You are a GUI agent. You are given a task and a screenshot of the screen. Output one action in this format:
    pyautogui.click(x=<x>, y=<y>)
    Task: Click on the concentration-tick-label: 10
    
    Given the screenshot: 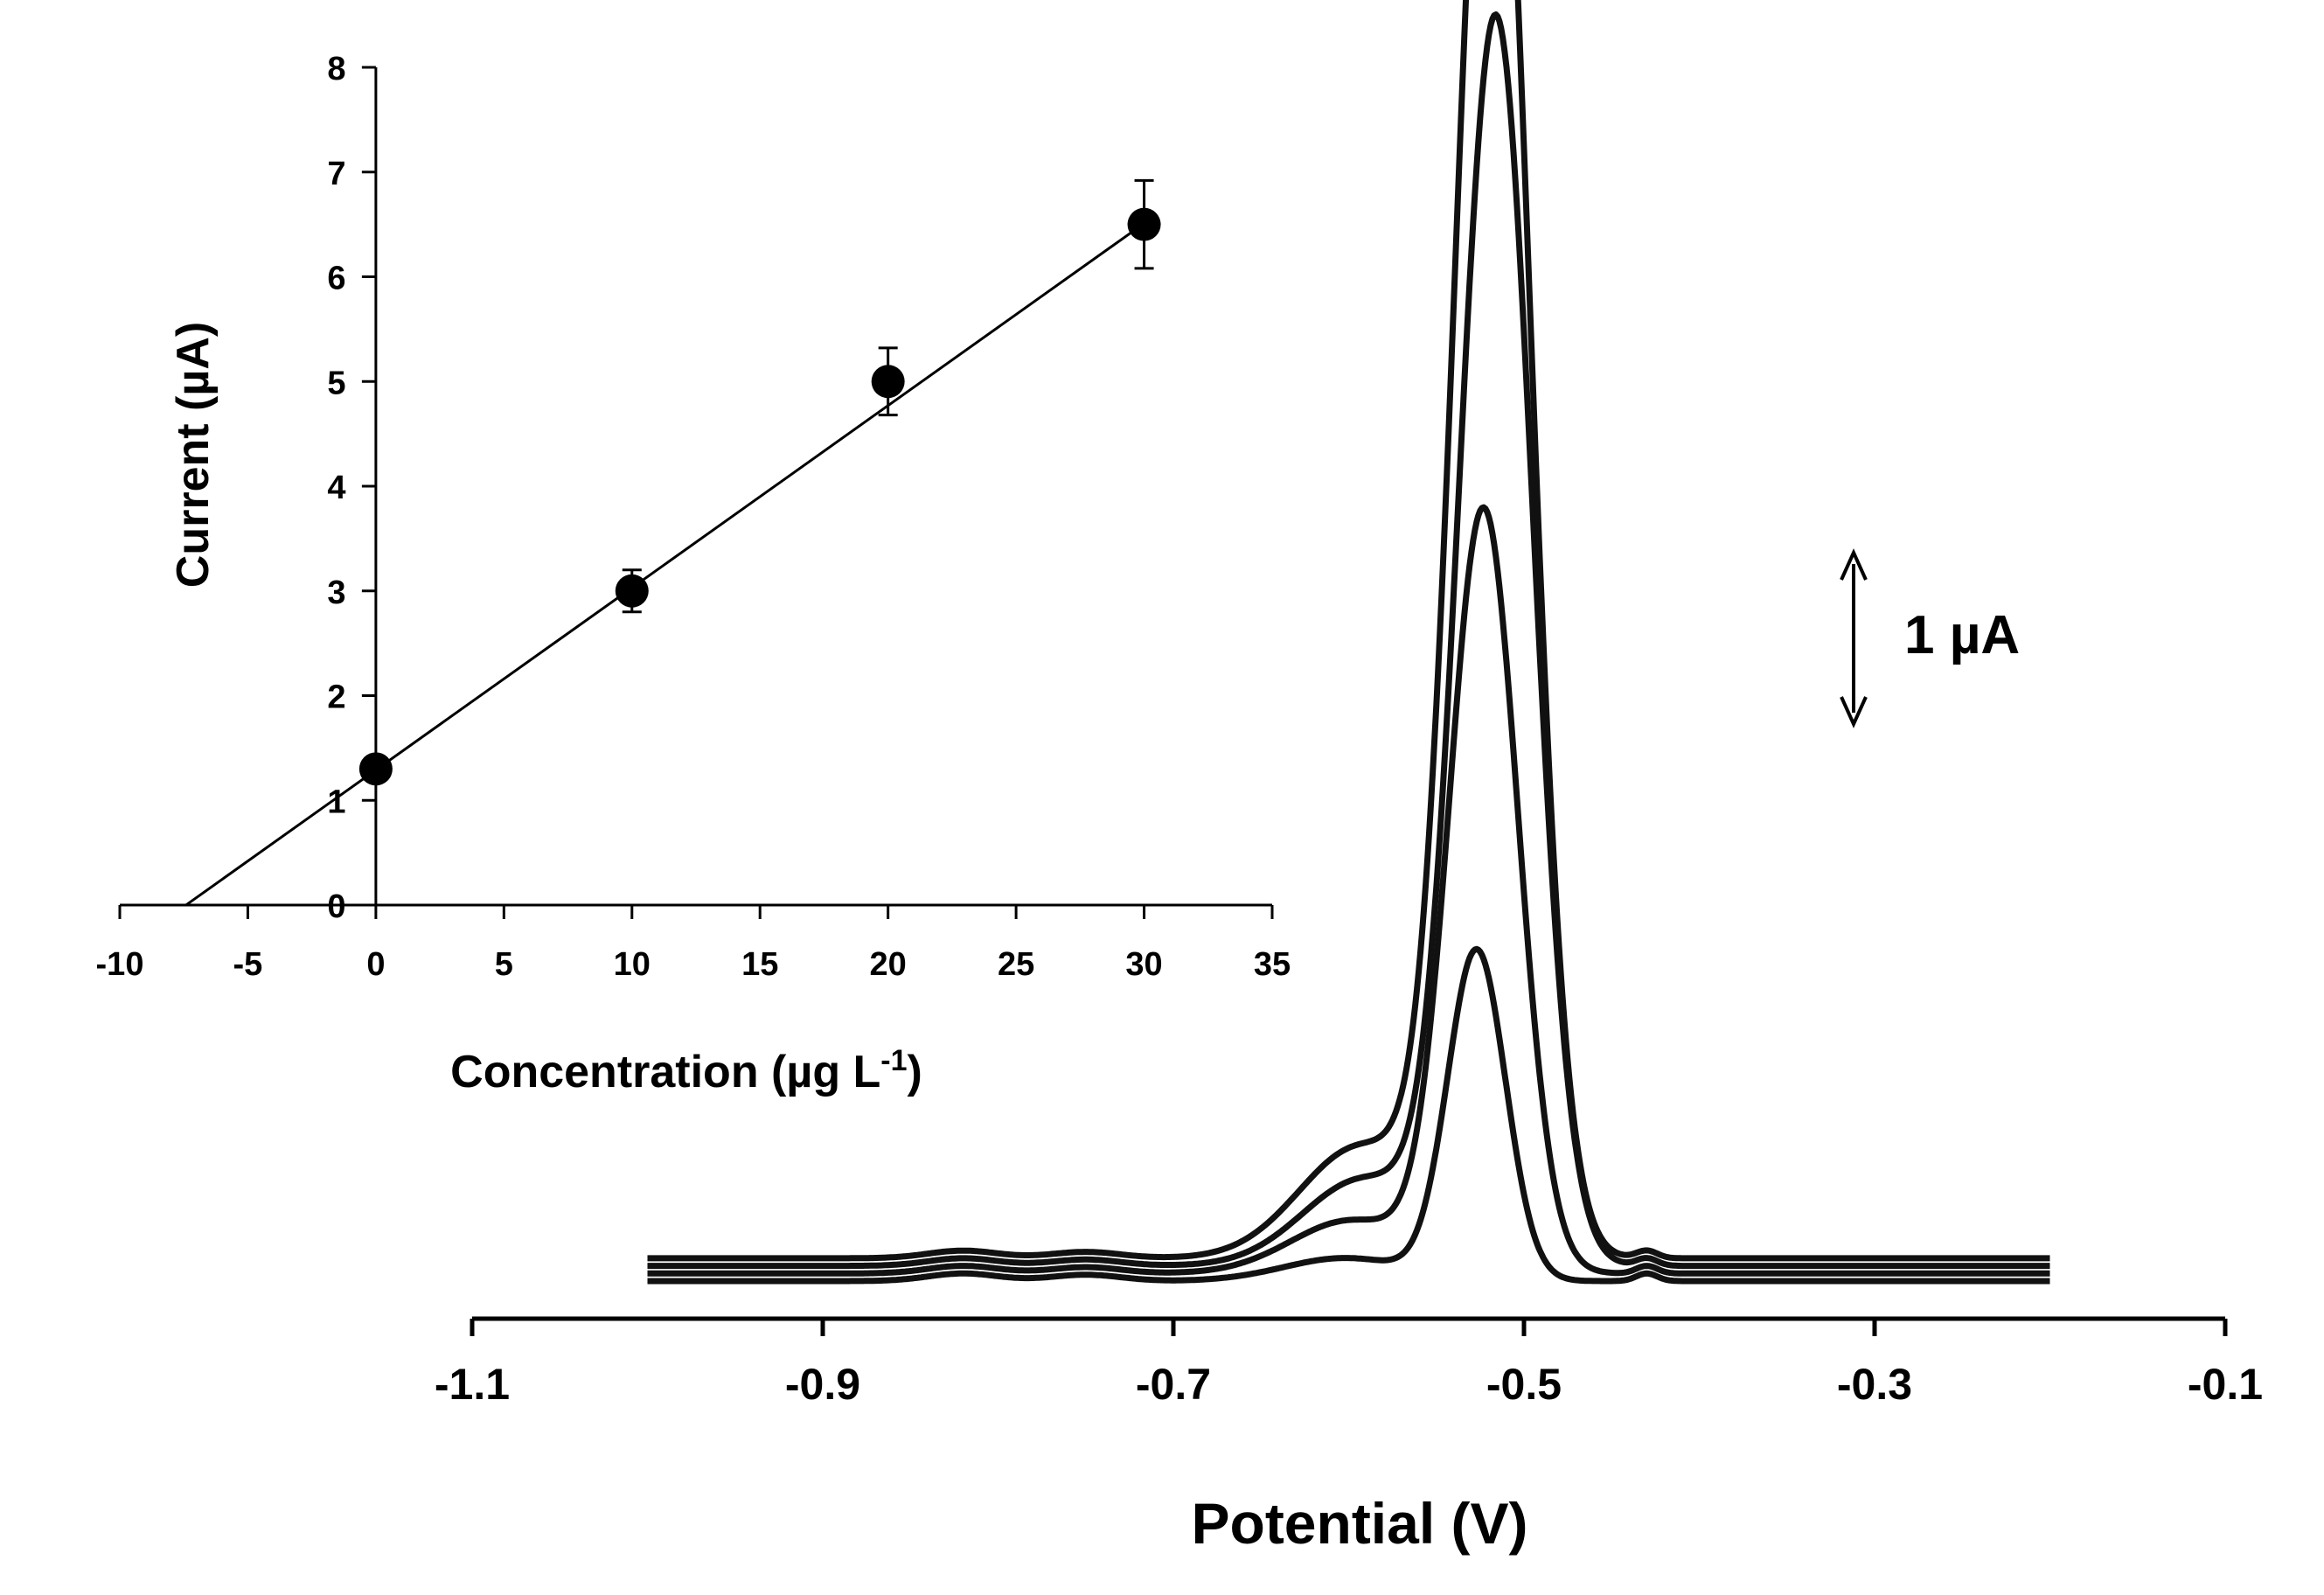 What is the action you would take?
    pyautogui.click(x=632, y=965)
    